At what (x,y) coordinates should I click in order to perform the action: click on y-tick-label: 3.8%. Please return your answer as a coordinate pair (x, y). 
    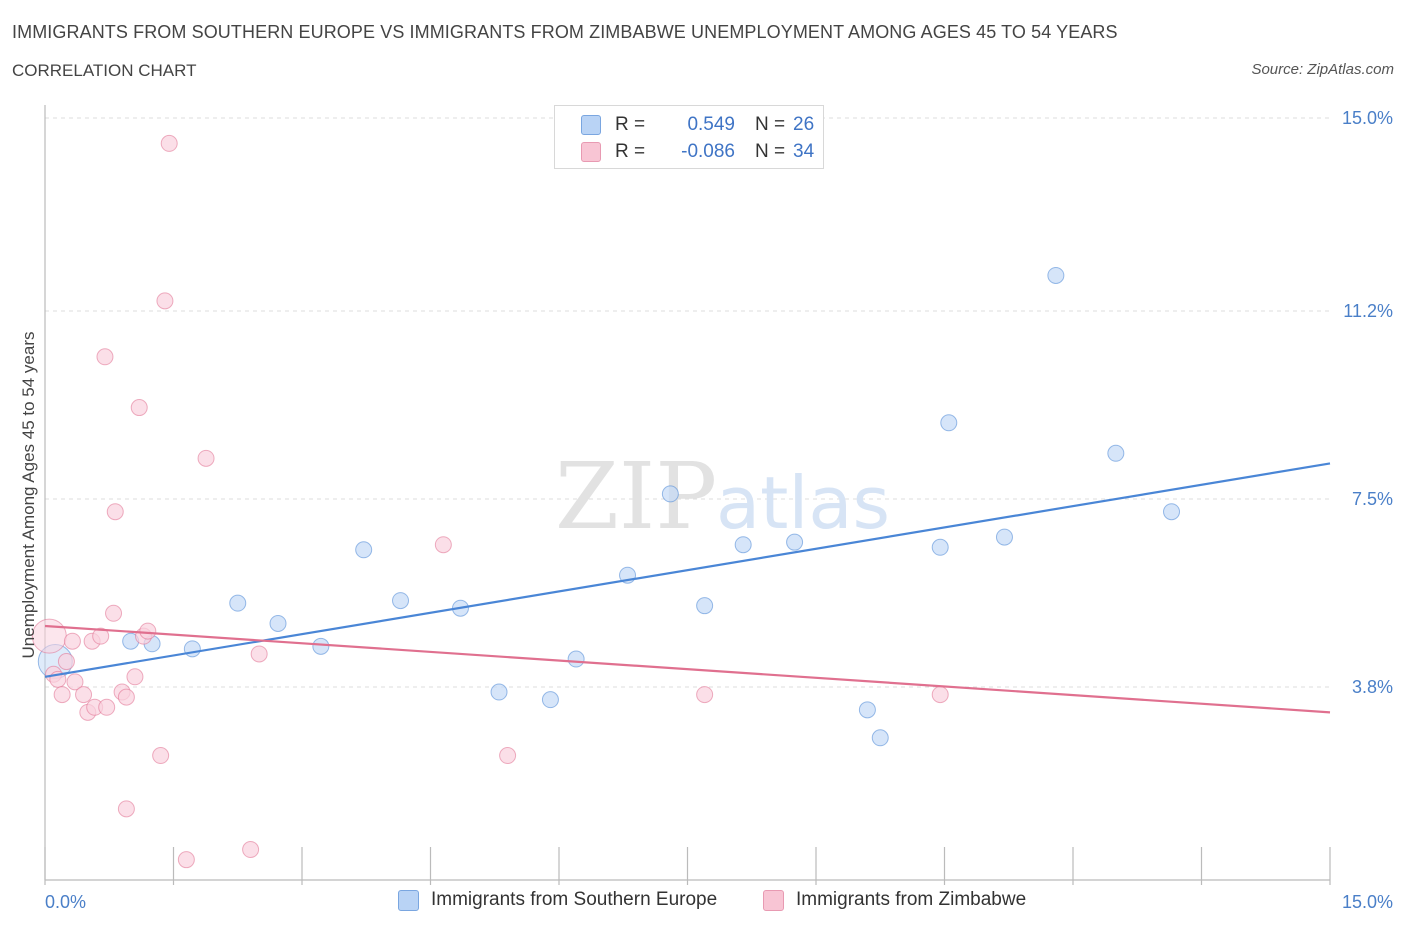
    Looking at the image, I should click on (1372, 687).